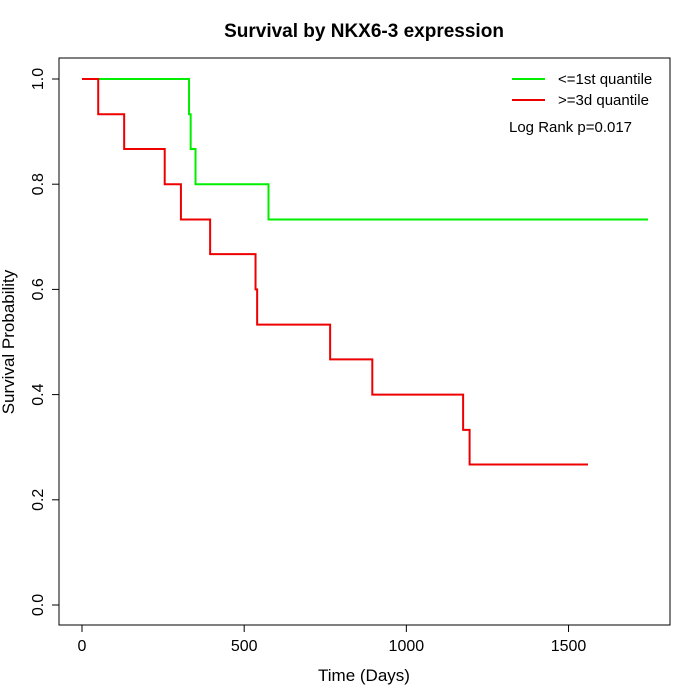 This screenshot has height=700, width=700. I want to click on y-axis-label: Survival Probability, so click(9, 341).